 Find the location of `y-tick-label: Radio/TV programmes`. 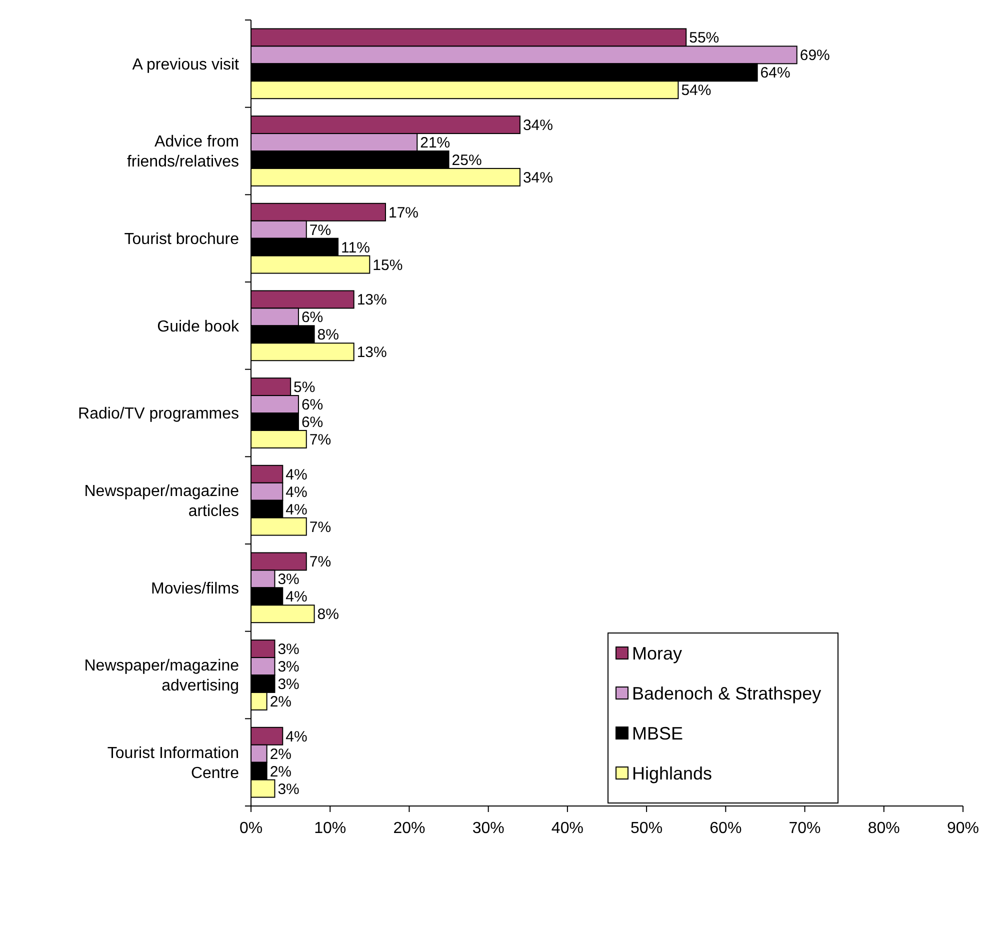

y-tick-label: Radio/TV programmes is located at coordinates (158, 414).